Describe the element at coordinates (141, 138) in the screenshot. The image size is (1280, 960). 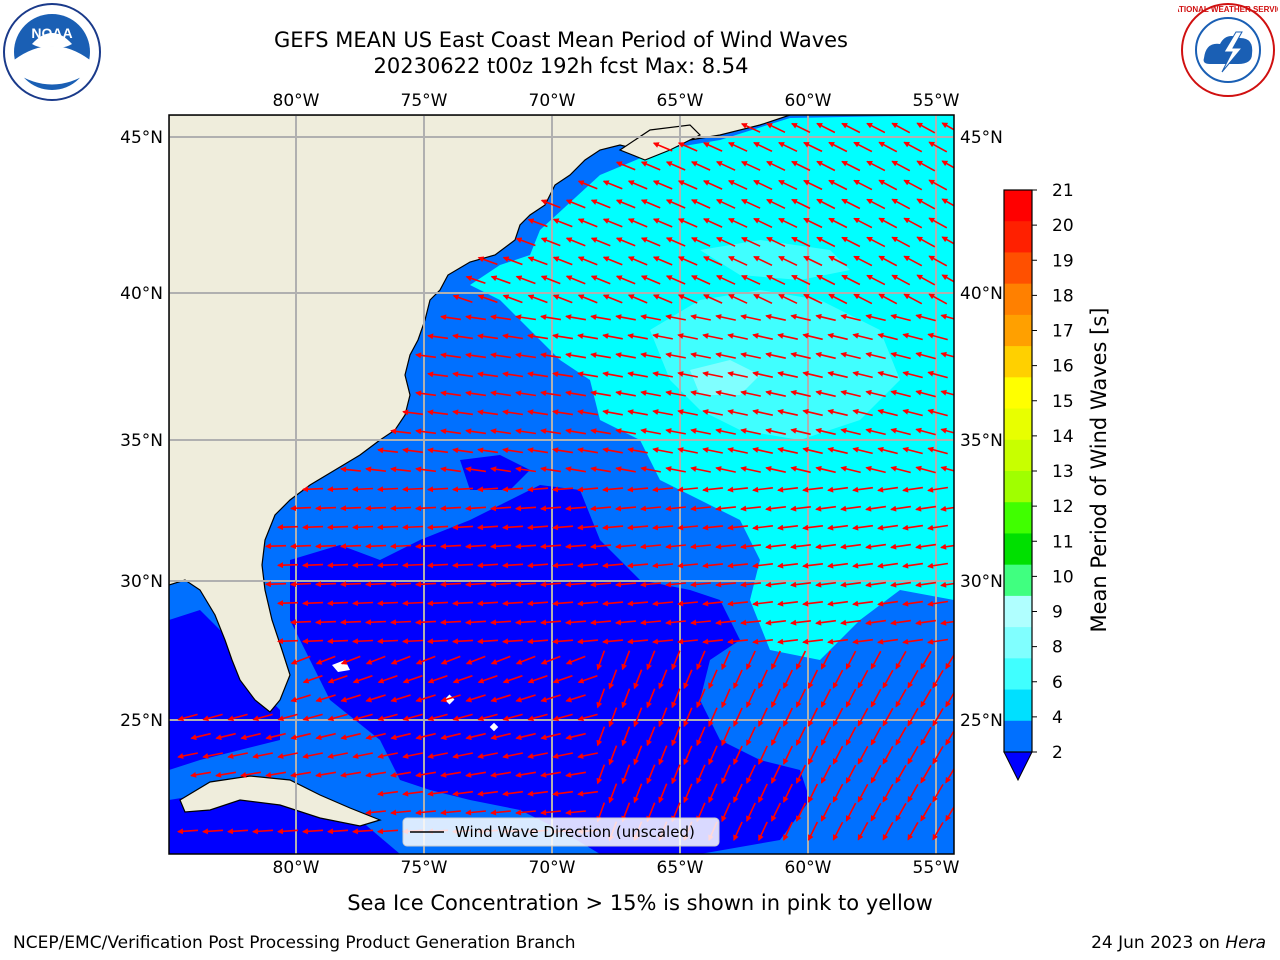
I see `lat-tick-label: 45°N` at that location.